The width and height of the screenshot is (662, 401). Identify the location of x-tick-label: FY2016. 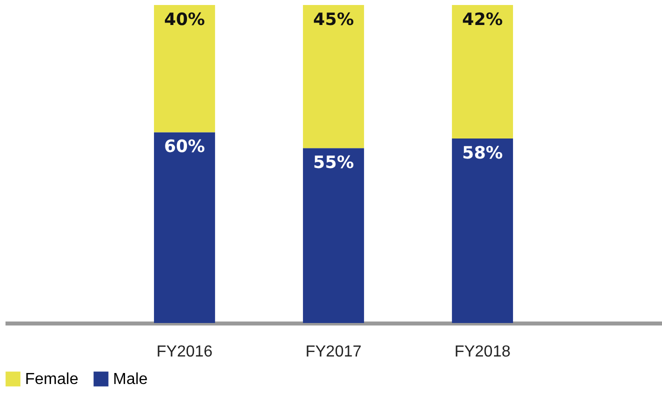
(184, 352).